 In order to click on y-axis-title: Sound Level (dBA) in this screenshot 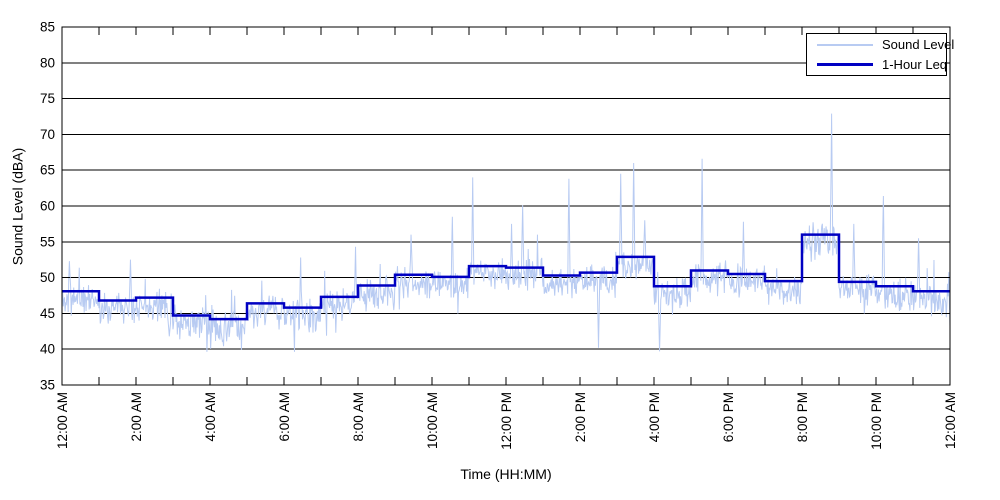, I will do `click(17, 206)`.